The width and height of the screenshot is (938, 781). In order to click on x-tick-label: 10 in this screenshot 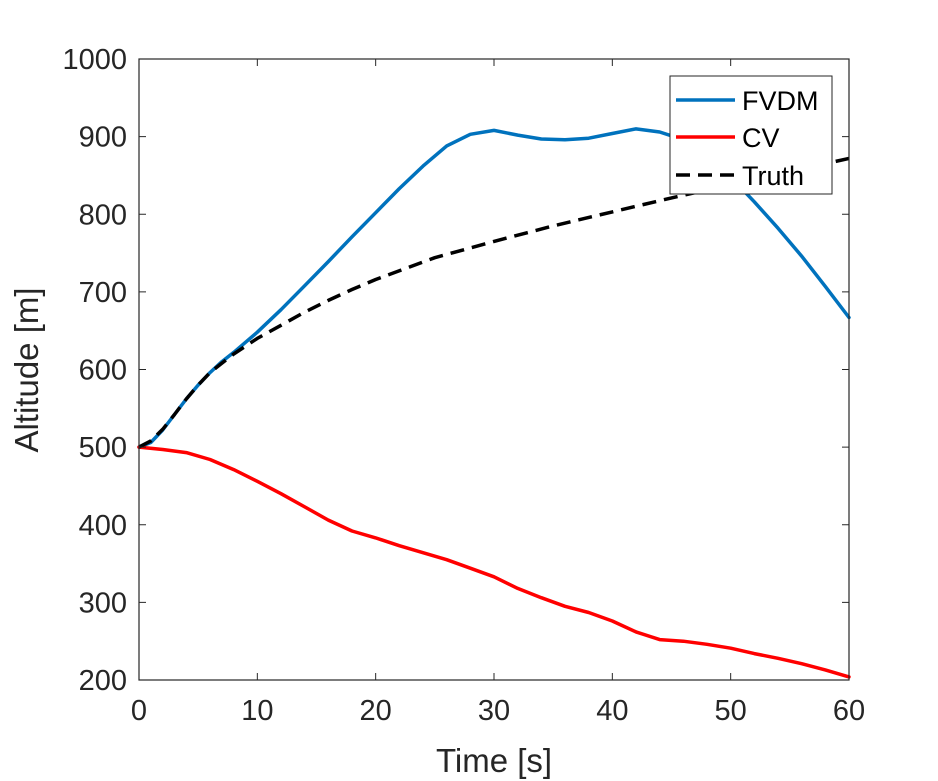, I will do `click(257, 711)`.